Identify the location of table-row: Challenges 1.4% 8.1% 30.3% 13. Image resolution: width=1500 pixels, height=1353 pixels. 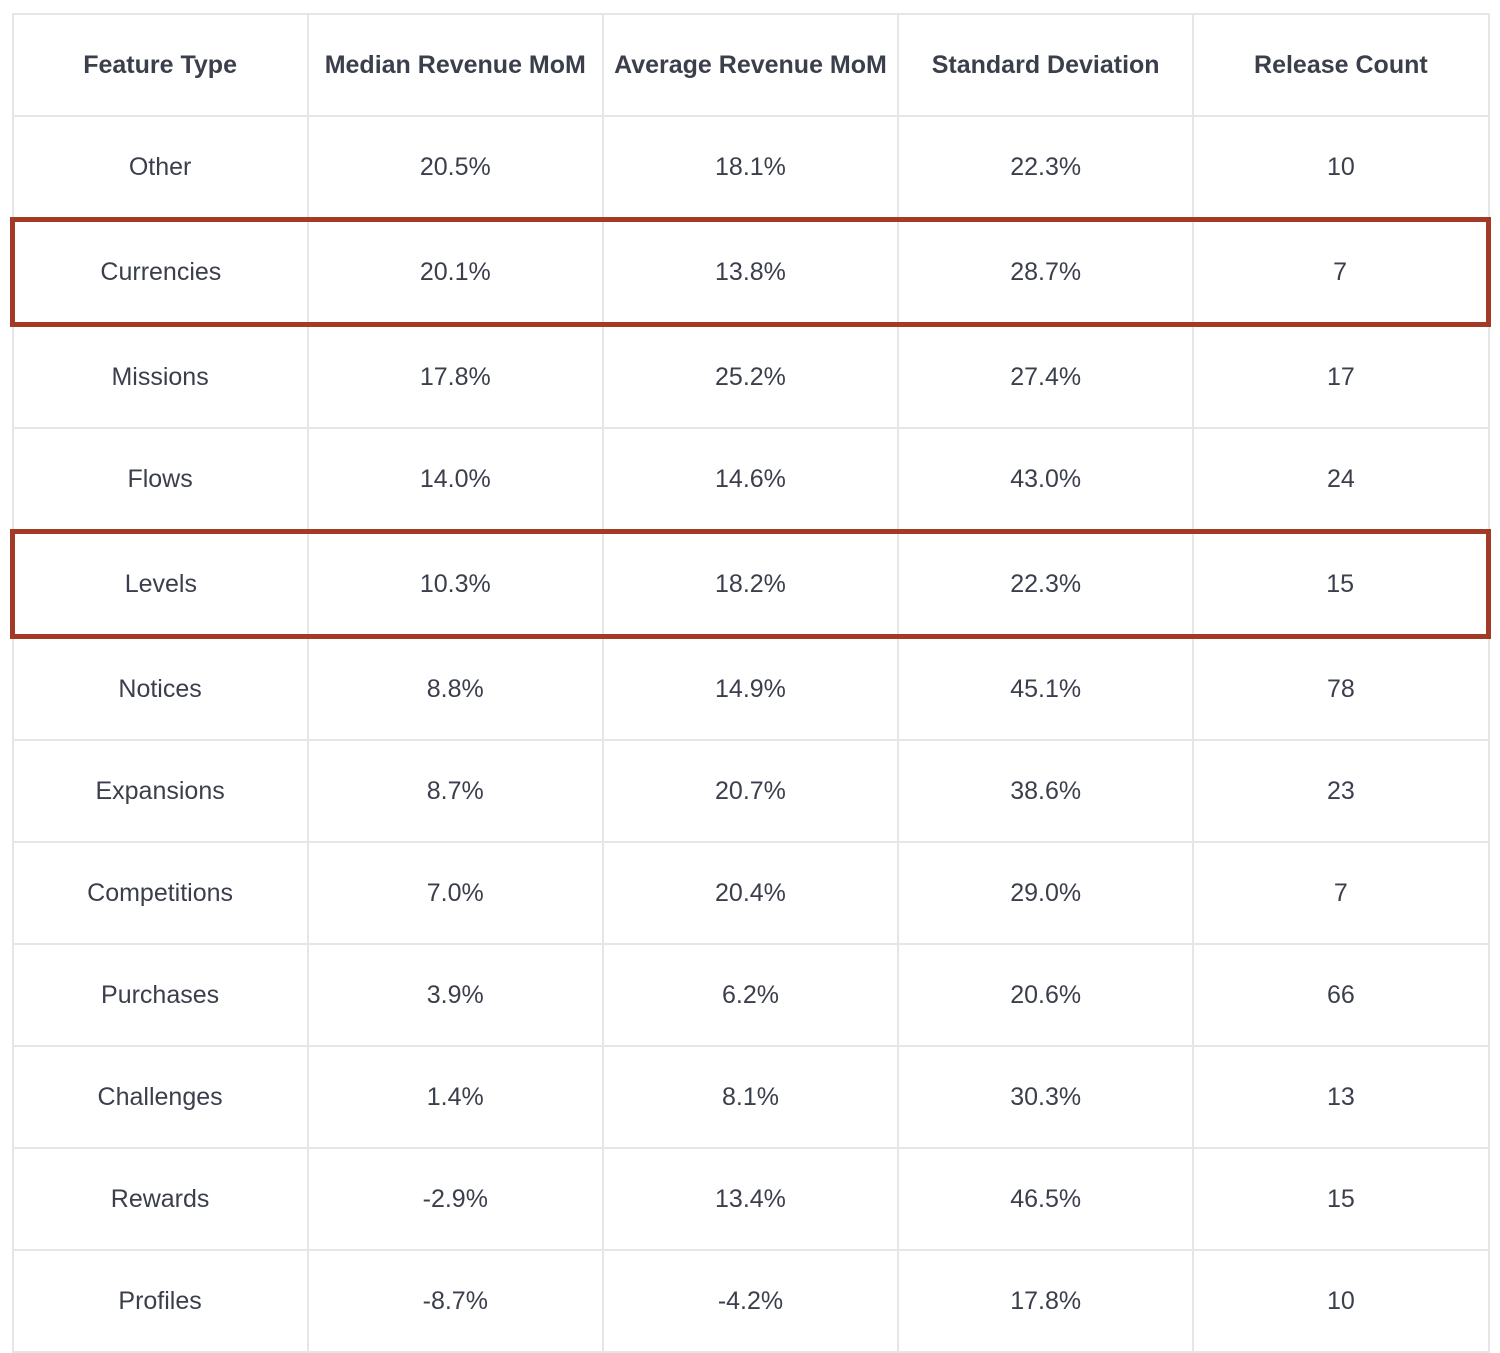
(750, 1097).